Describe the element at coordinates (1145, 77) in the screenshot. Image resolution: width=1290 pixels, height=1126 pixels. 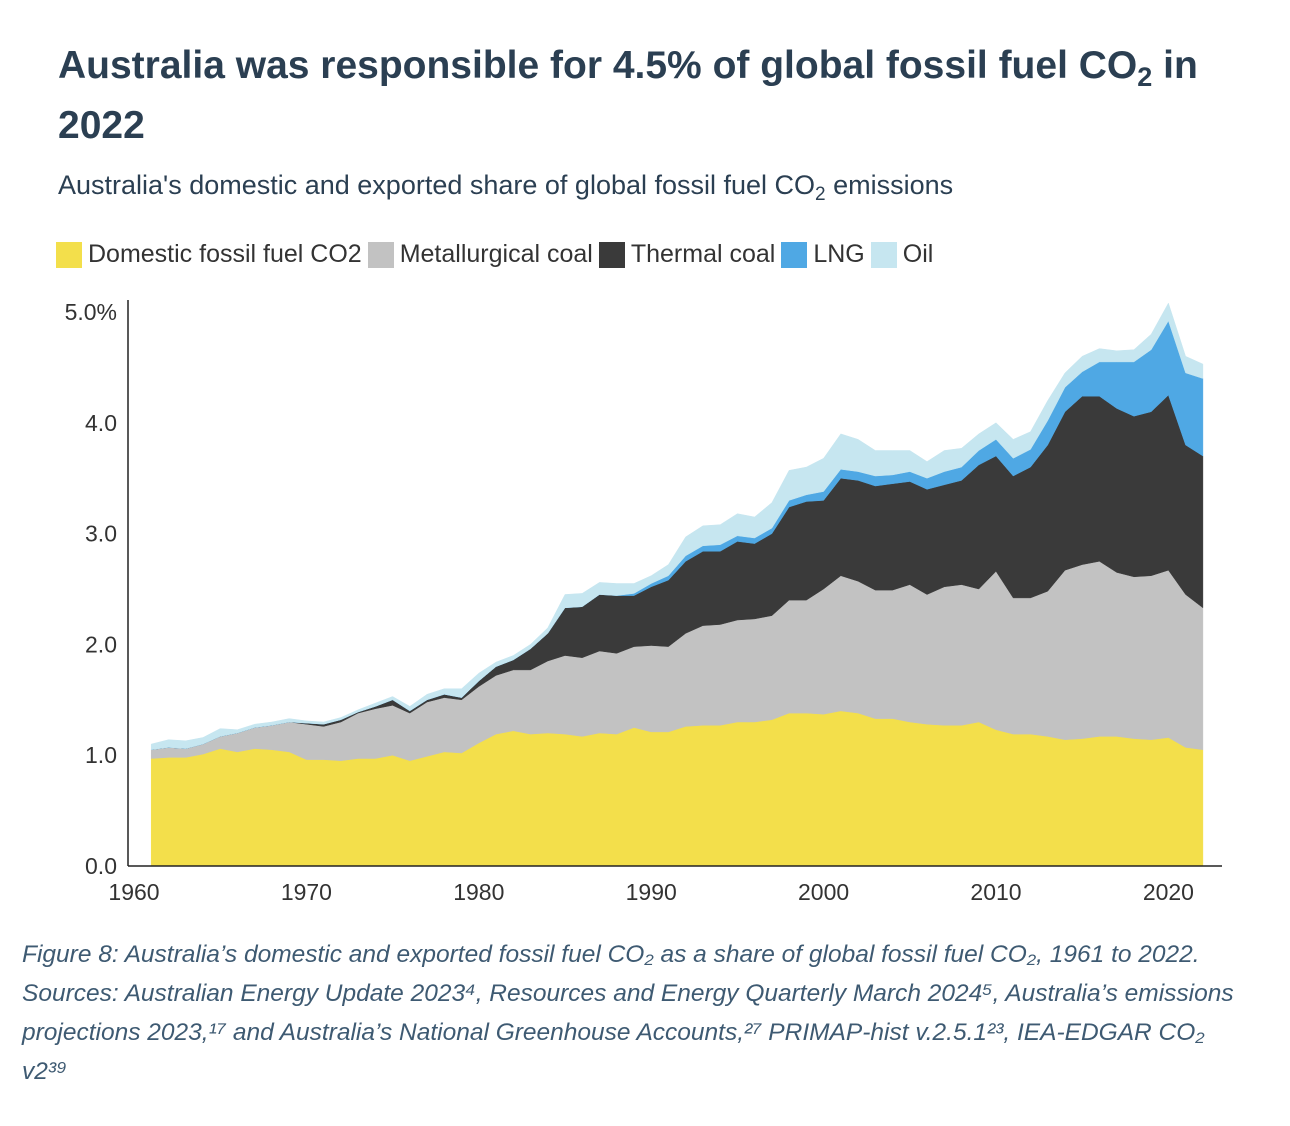
I see `title-subscript: 2` at that location.